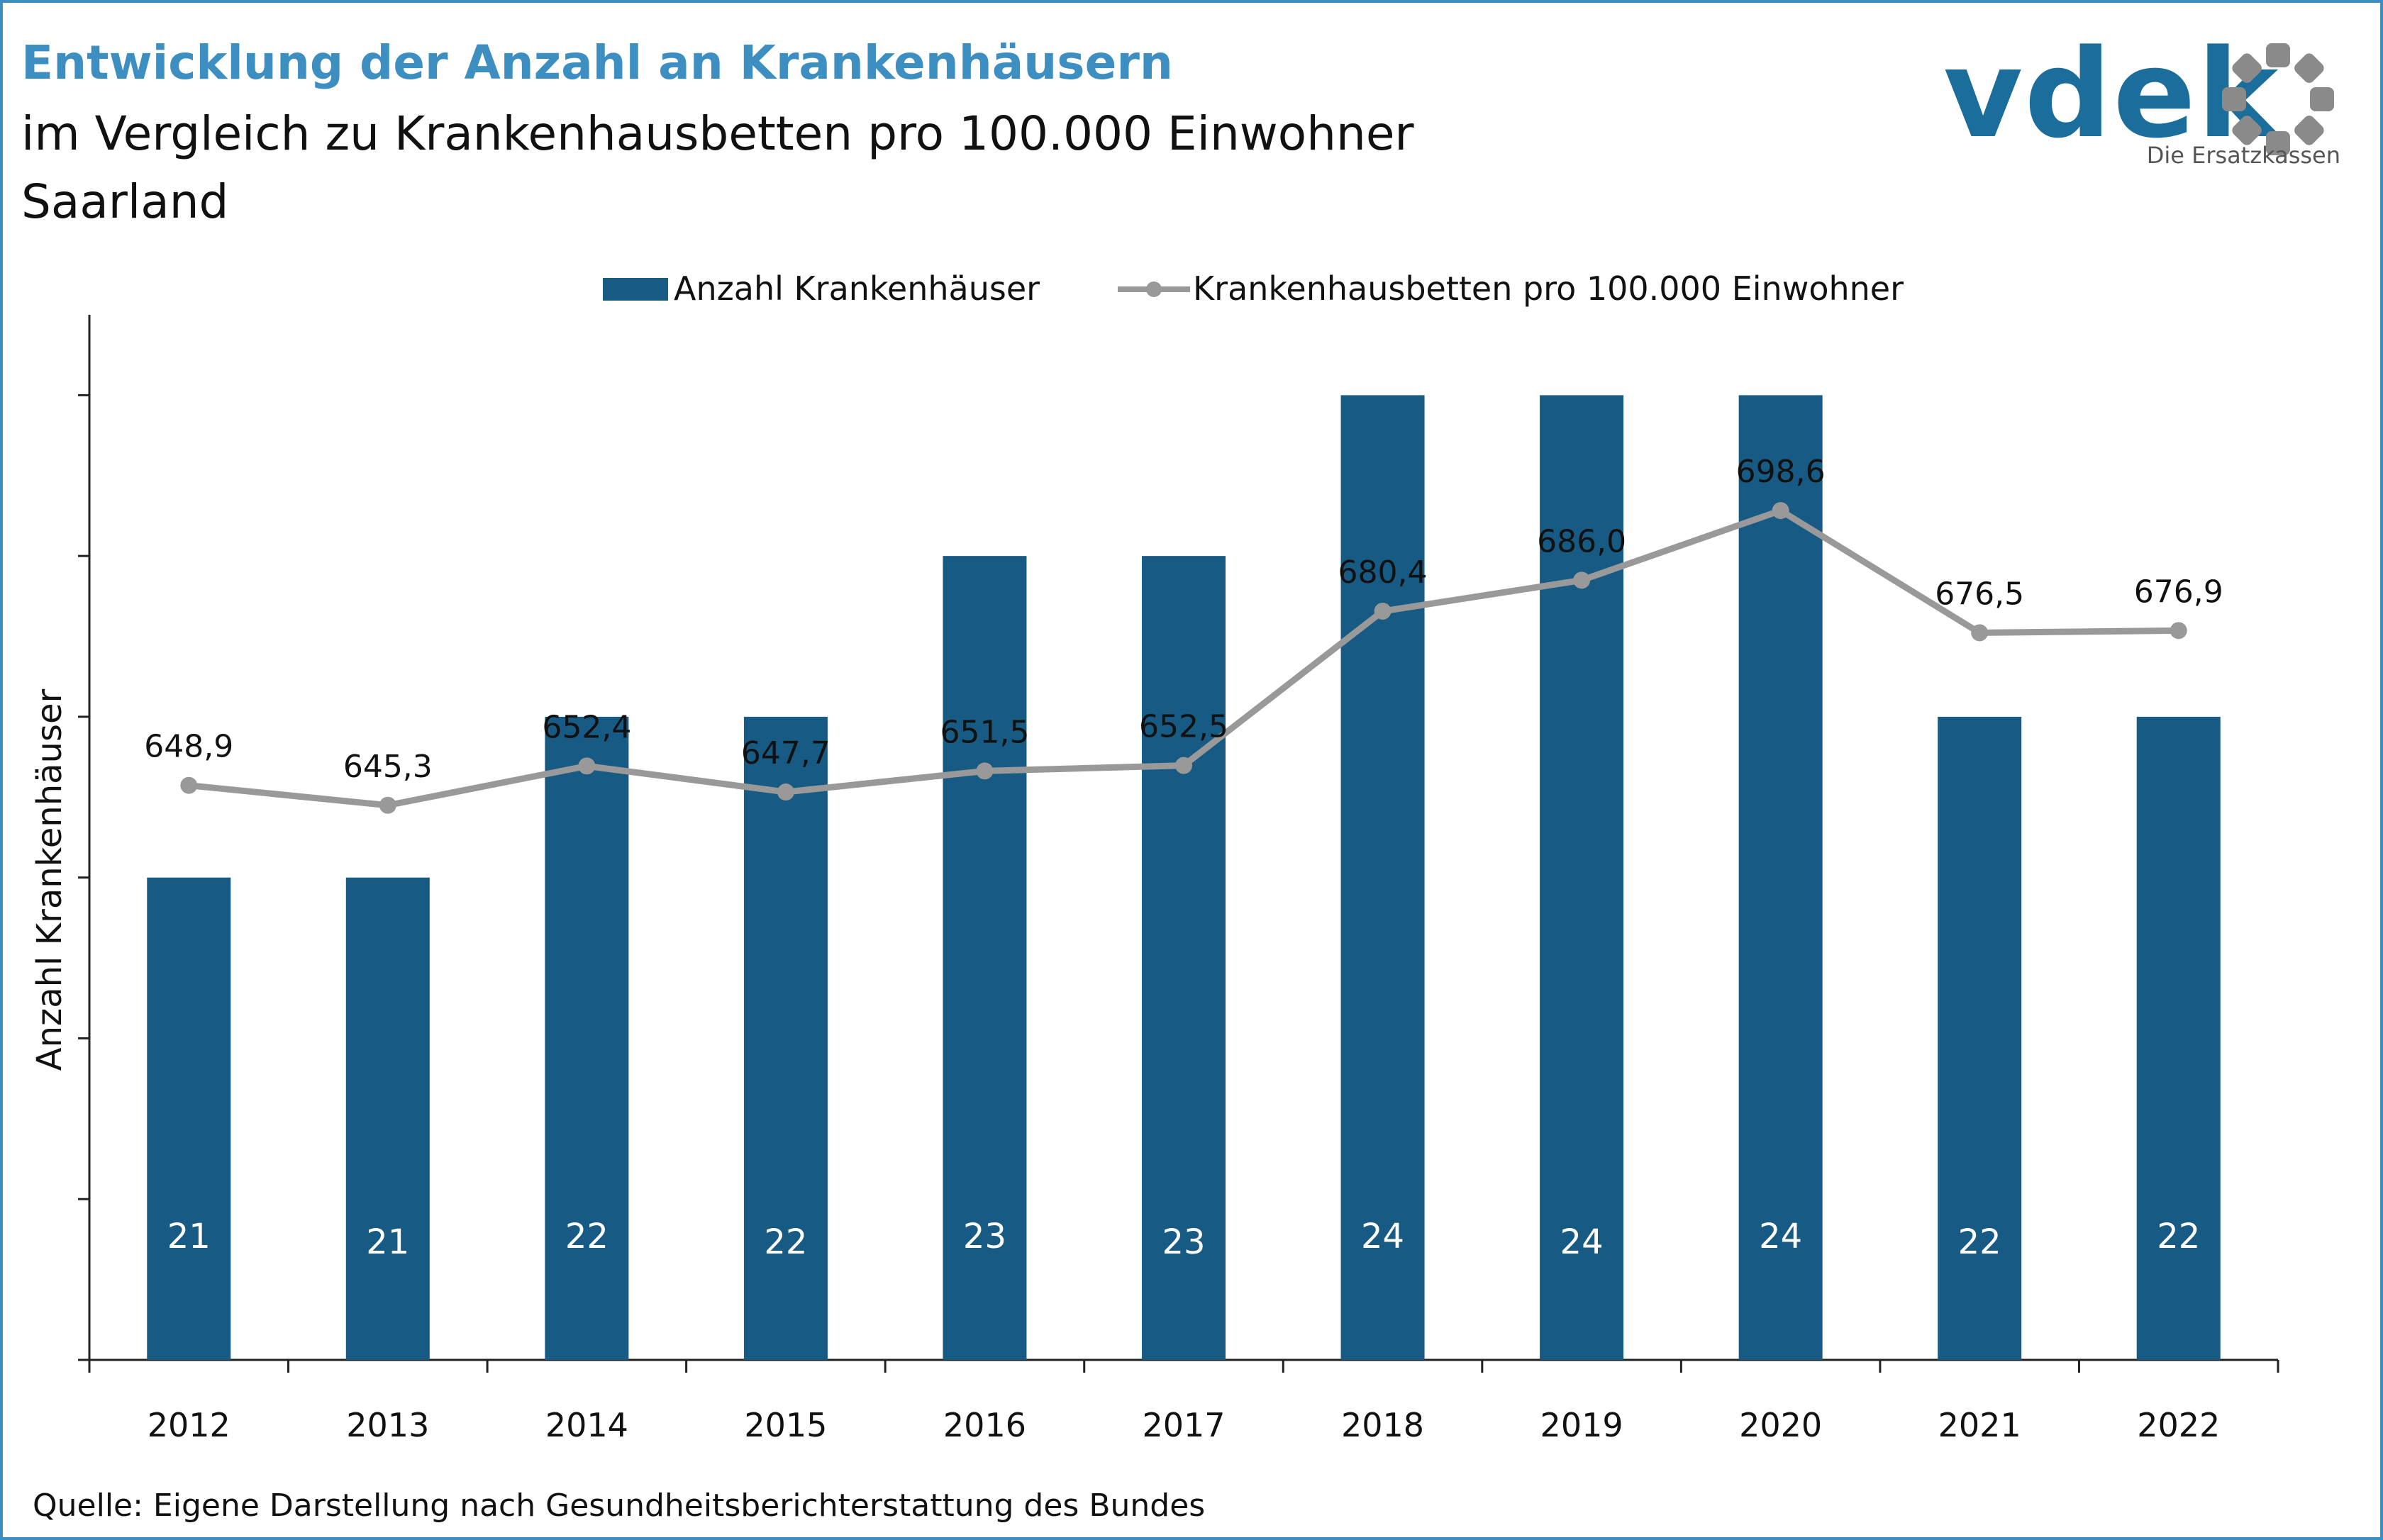 The height and width of the screenshot is (1540, 2383). What do you see at coordinates (1979, 594) in the screenshot?
I see `beds-value-label: 676,5` at bounding box center [1979, 594].